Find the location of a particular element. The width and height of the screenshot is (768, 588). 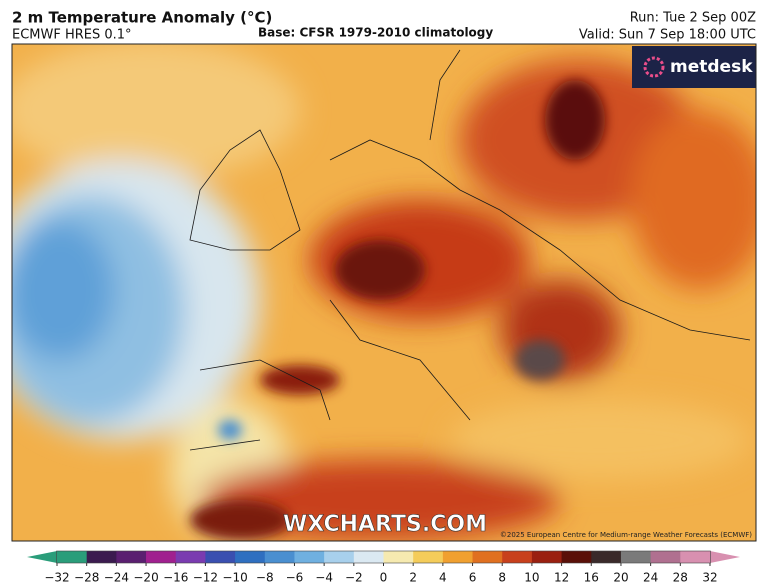

colorbar-tick-label: −28 is located at coordinates (86, 578).